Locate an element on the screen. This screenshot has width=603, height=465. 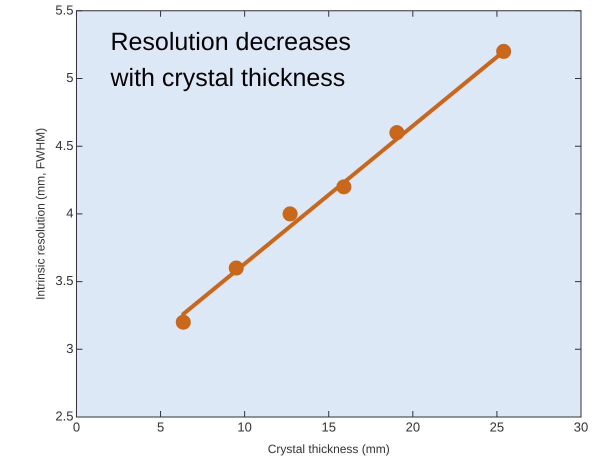
x-tick-label: 25 is located at coordinates (497, 426).